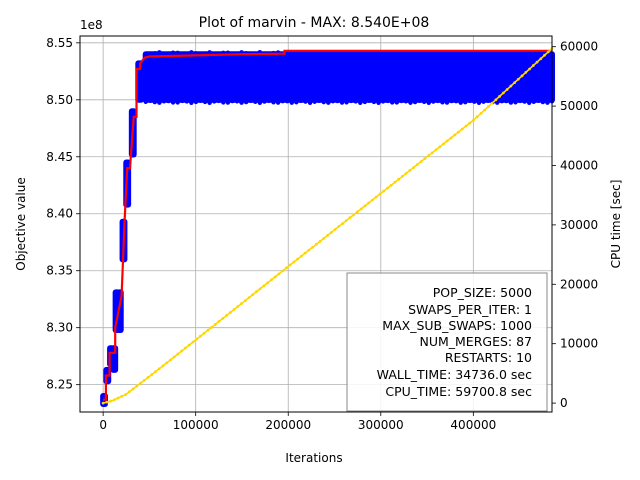 The height and width of the screenshot is (480, 640). What do you see at coordinates (579, 284) in the screenshot?
I see `y2-tick-label: 20000` at bounding box center [579, 284].